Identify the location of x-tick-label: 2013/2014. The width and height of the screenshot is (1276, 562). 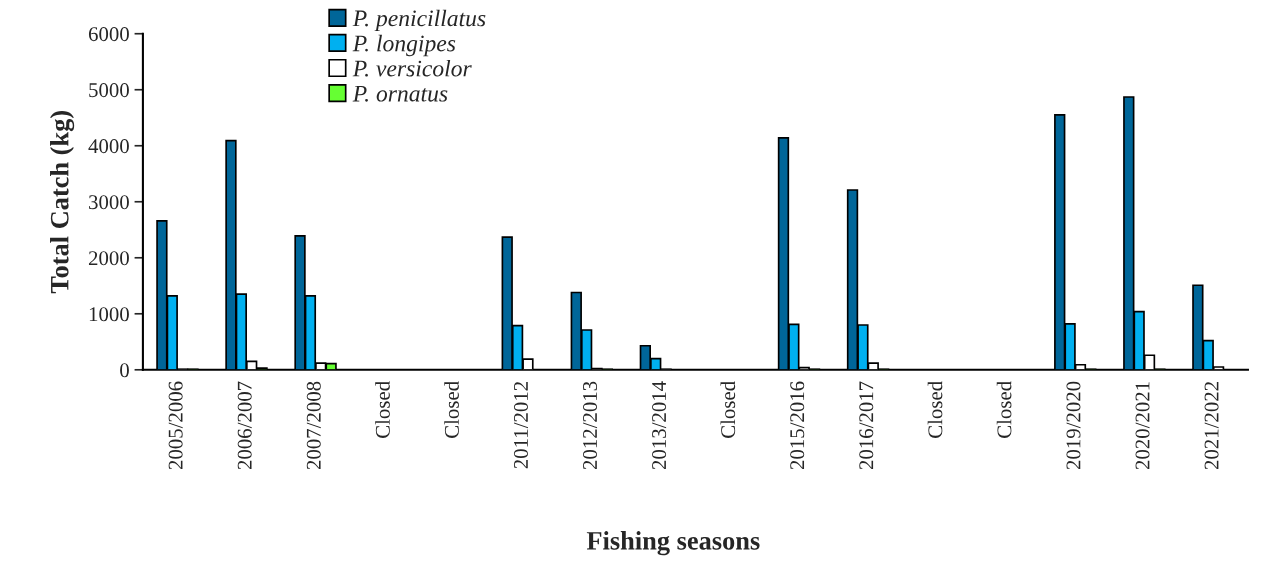
(659, 425).